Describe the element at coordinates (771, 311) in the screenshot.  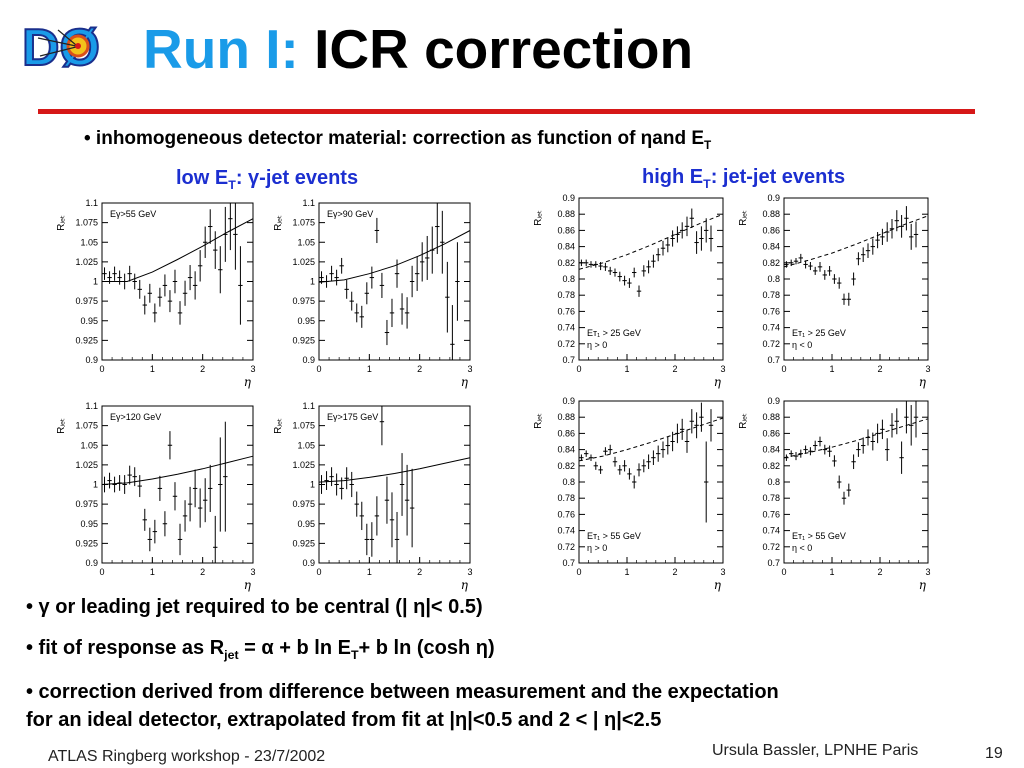
I see `y-tick-label: 0.76` at that location.